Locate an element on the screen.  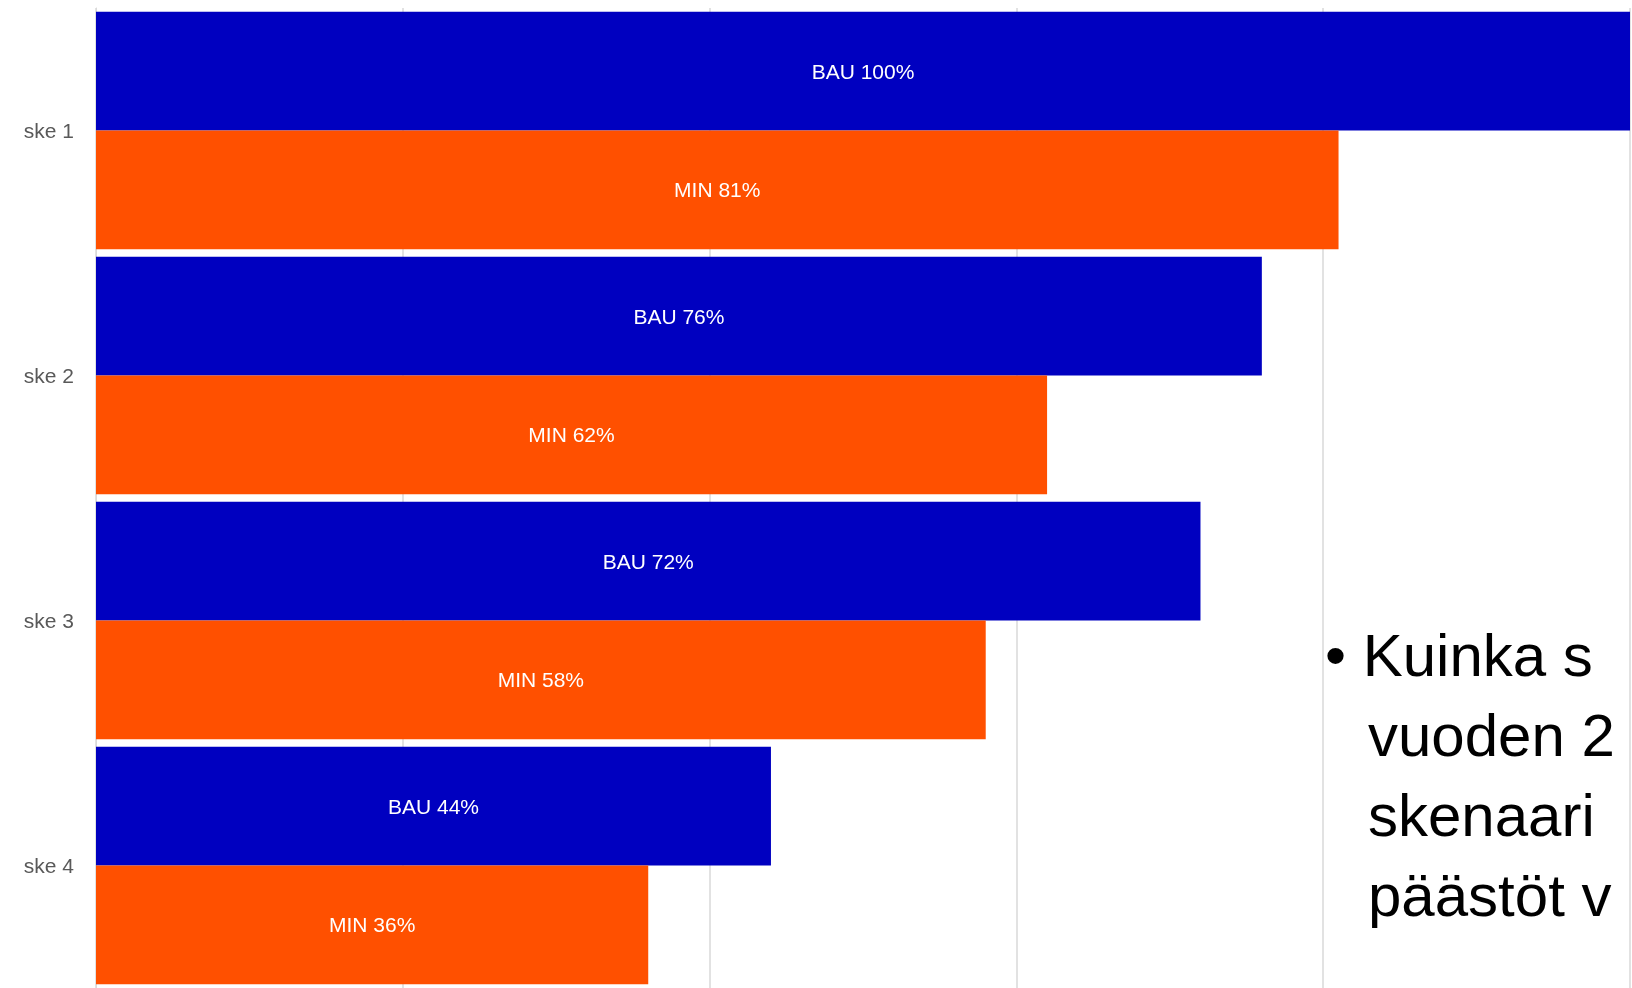
y-tick-label: ske 4 is located at coordinates (49, 865).